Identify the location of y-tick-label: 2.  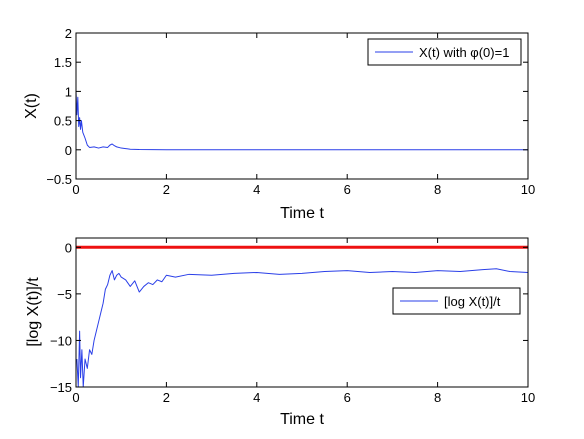
(68, 33).